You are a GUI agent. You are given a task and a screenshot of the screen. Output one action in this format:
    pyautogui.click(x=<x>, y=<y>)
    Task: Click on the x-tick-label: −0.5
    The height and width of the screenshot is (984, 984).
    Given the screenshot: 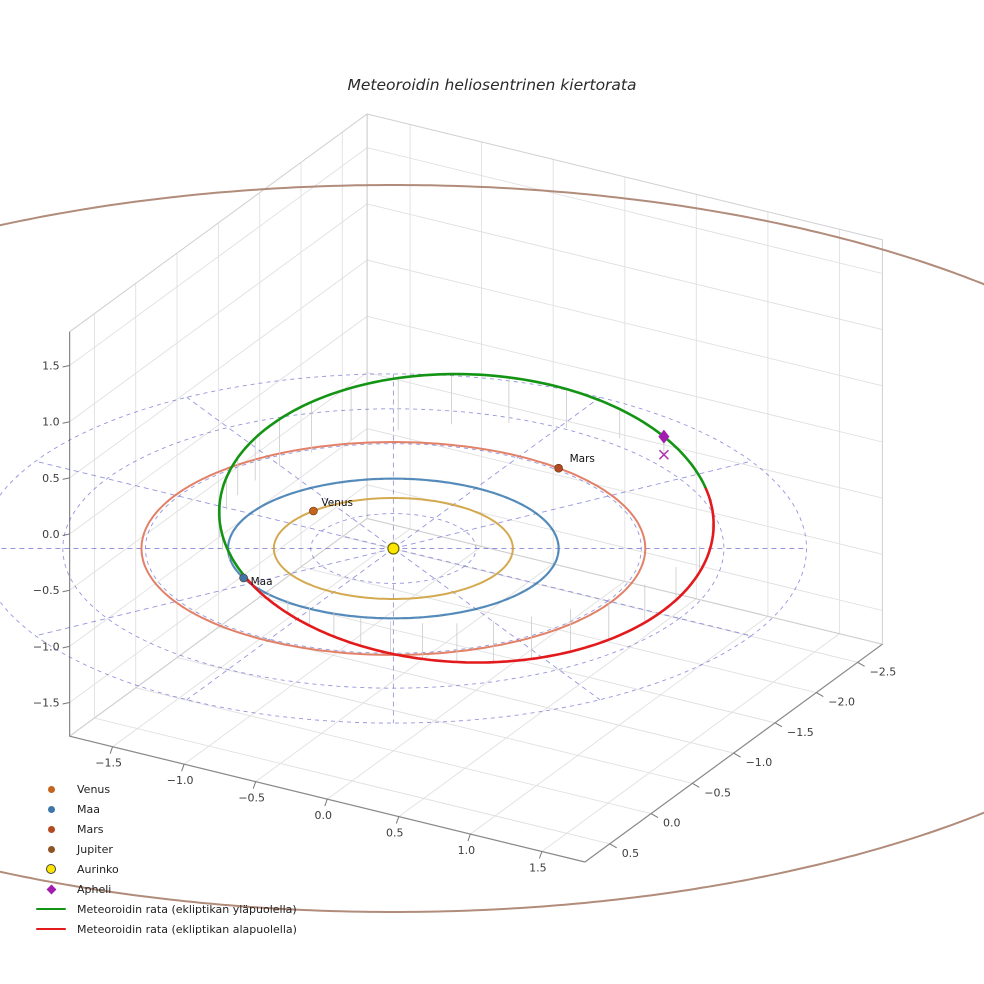 What is the action you would take?
    pyautogui.click(x=251, y=798)
    